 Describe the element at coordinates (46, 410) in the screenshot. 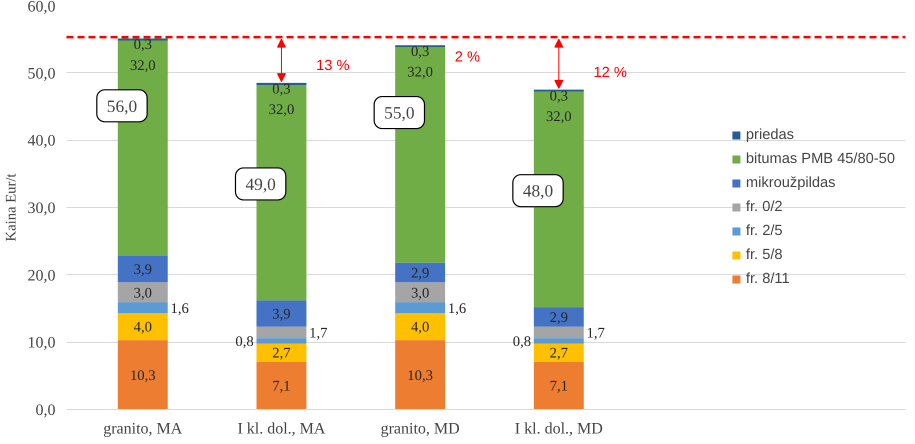

I see `y-tick-label: 0,0` at that location.